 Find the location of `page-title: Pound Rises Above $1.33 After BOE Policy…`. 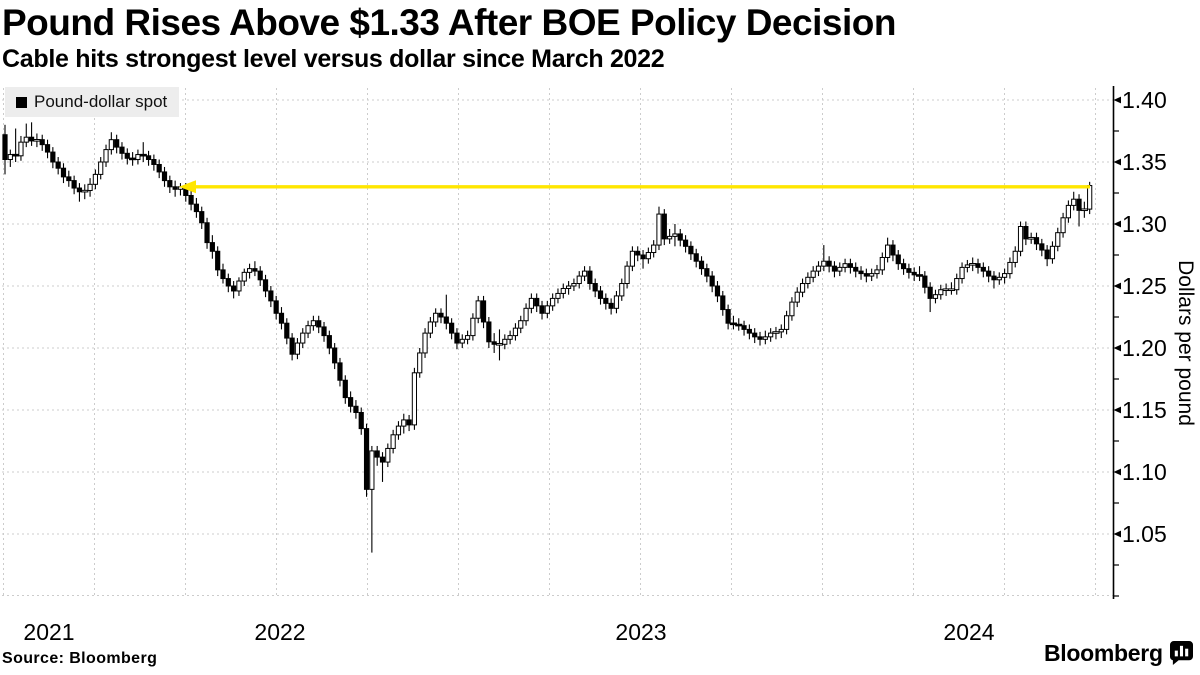

page-title: Pound Rises Above $1.33 After BOE Policy… is located at coordinates (449, 22).